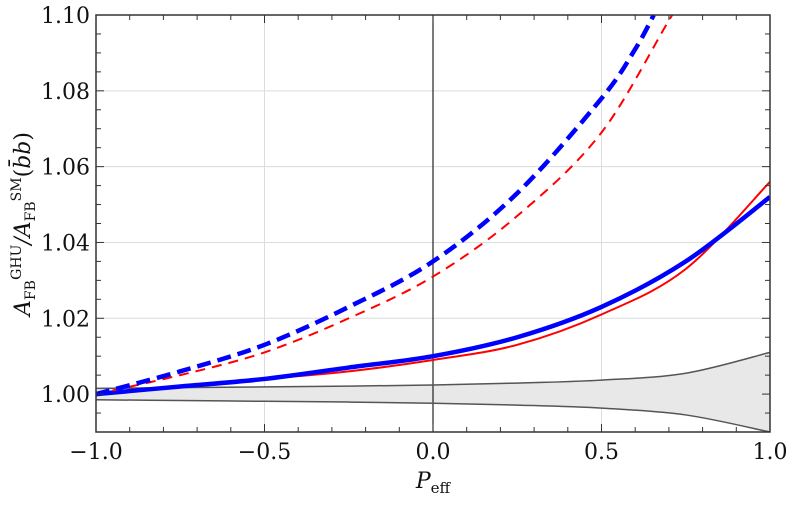 This screenshot has height=508, width=789. I want to click on y-axis-label: AFBGHU/AFBSM(b̄b), so click(23, 225).